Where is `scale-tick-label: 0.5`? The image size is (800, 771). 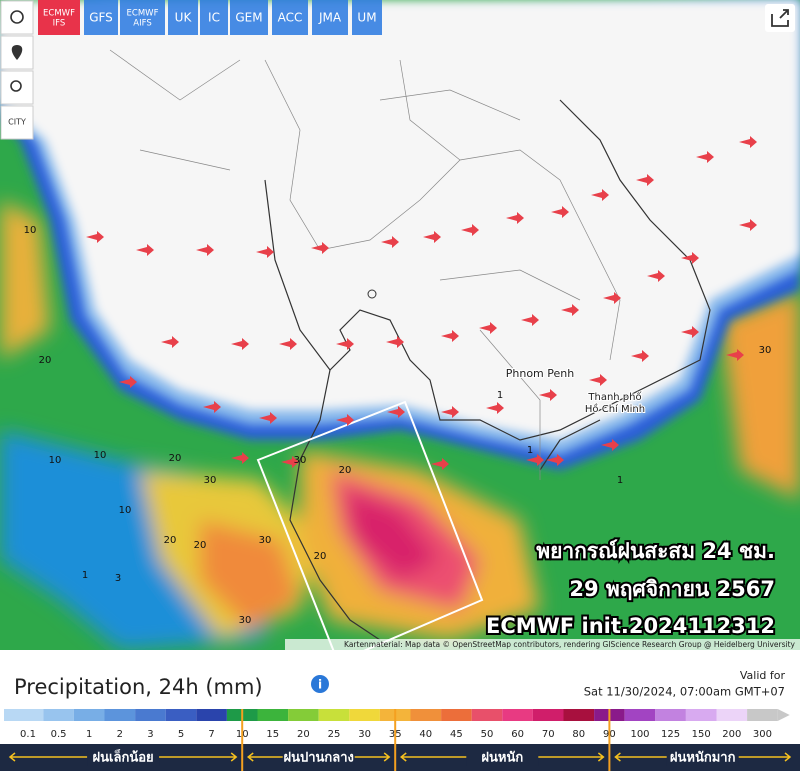 scale-tick-label: 0.5 is located at coordinates (59, 734).